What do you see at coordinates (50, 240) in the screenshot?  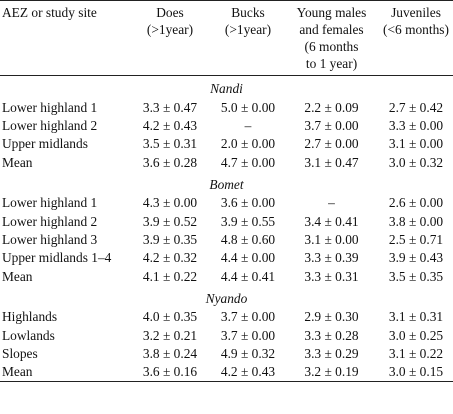 I see `cell-site: Lower highland 3` at bounding box center [50, 240].